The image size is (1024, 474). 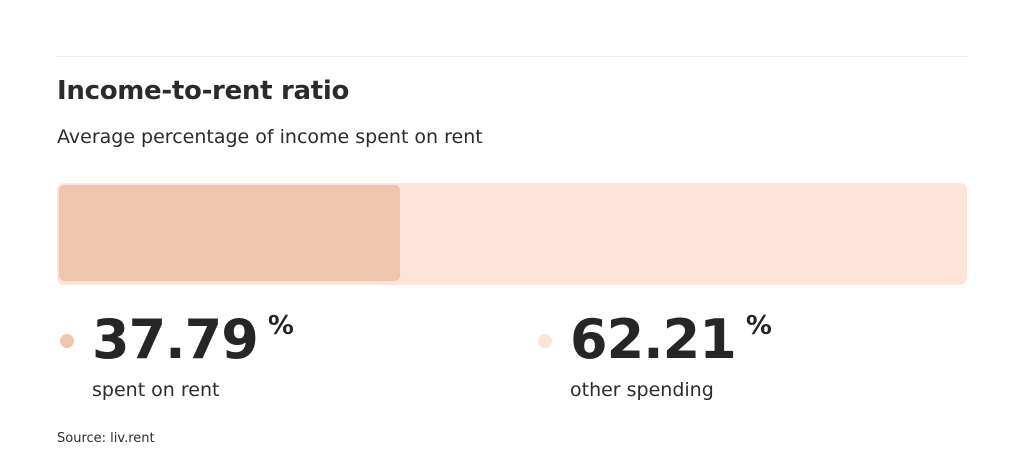 What do you see at coordinates (642, 390) in the screenshot?
I see `other-label: other spending` at bounding box center [642, 390].